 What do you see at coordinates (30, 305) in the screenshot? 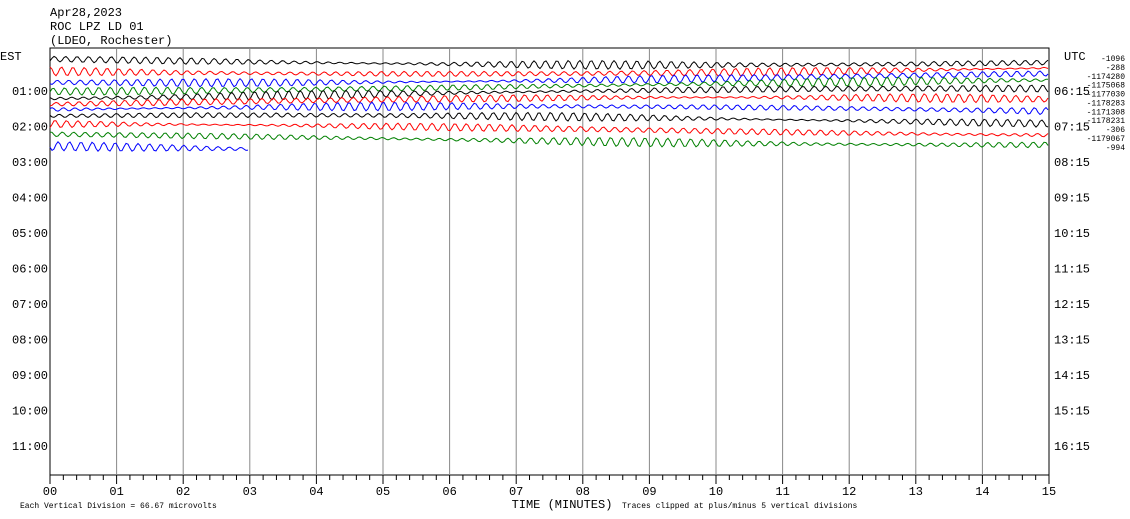
I see `est-label: 07:00` at bounding box center [30, 305].